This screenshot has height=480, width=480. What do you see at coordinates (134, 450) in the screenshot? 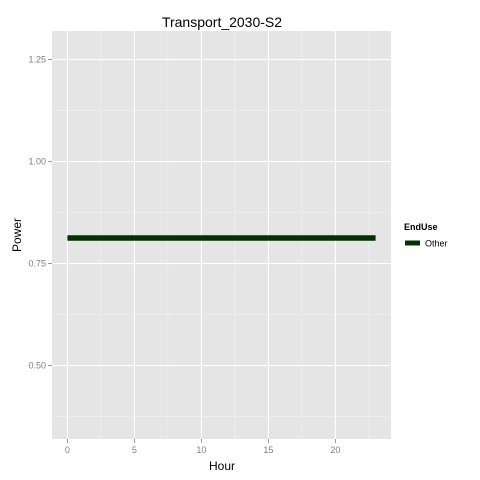
I see `x-tick-label: 5` at bounding box center [134, 450].